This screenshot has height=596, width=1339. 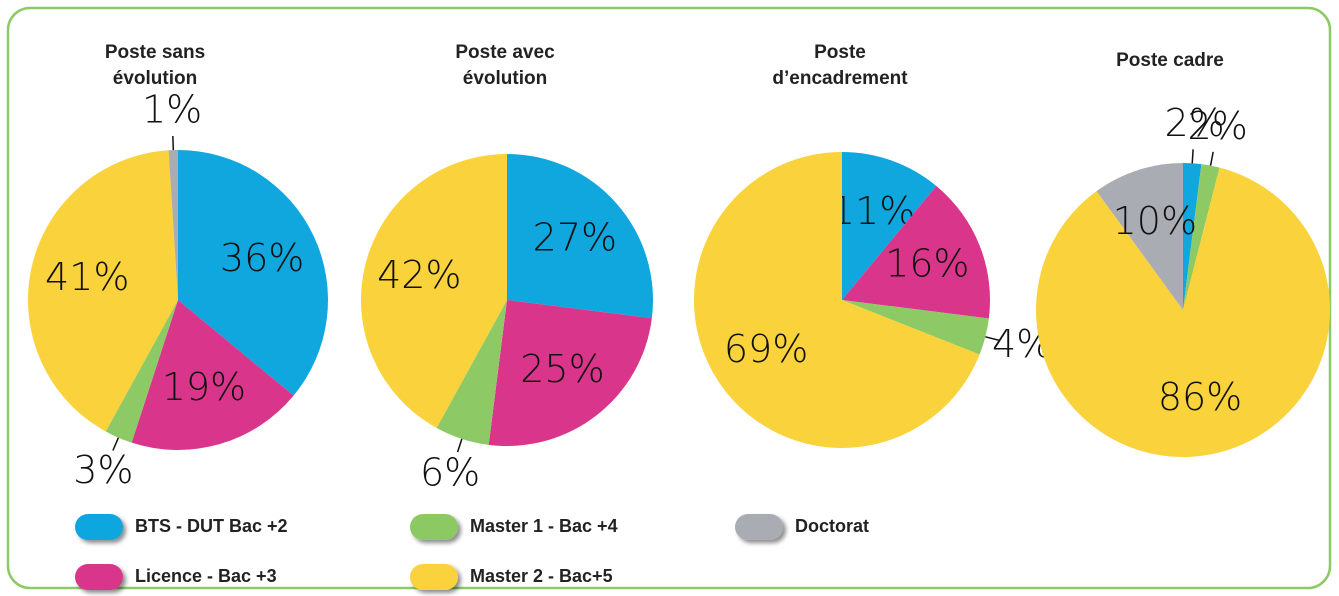 I want to click on pie-title: Poste sans évolution, so click(x=155, y=65).